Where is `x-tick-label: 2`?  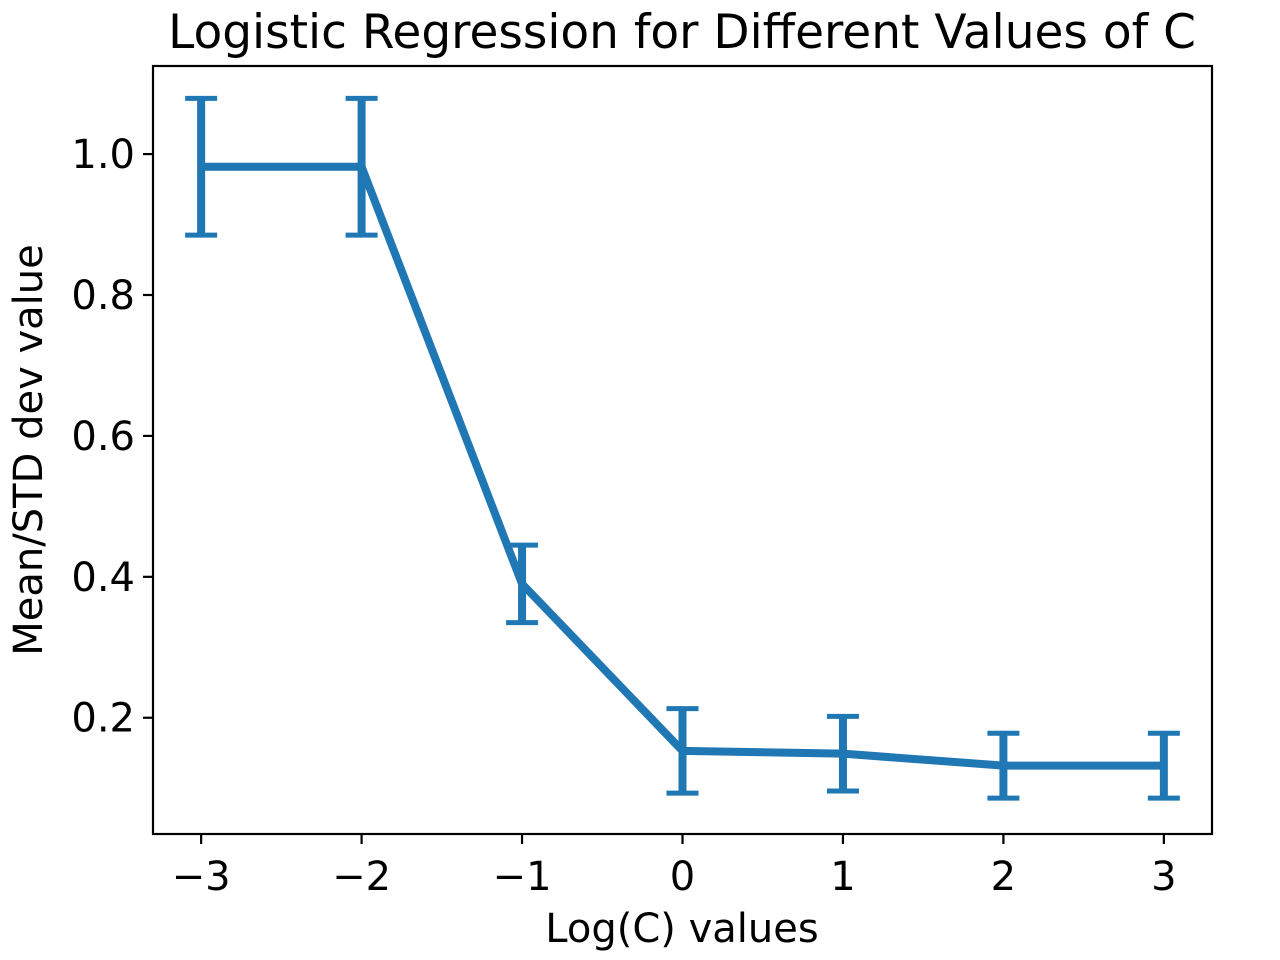
x-tick-label: 2 is located at coordinates (1003, 877).